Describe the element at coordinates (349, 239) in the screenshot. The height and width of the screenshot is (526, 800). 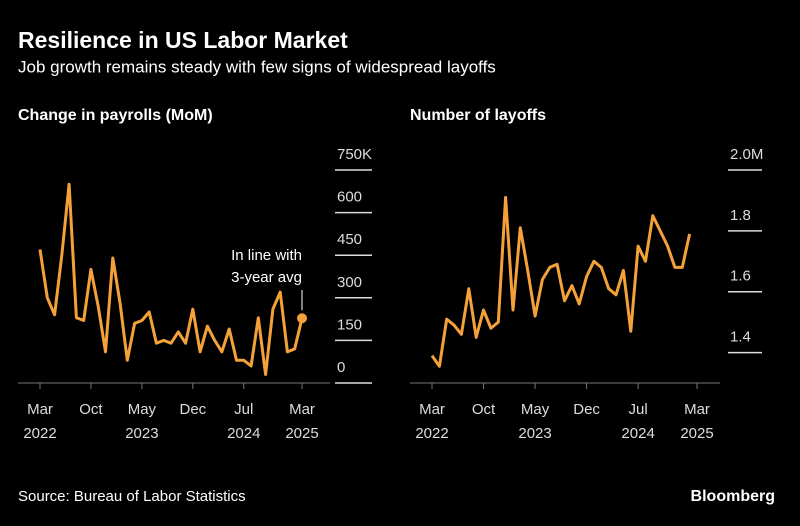
I see `y-tick-label: 450` at that location.